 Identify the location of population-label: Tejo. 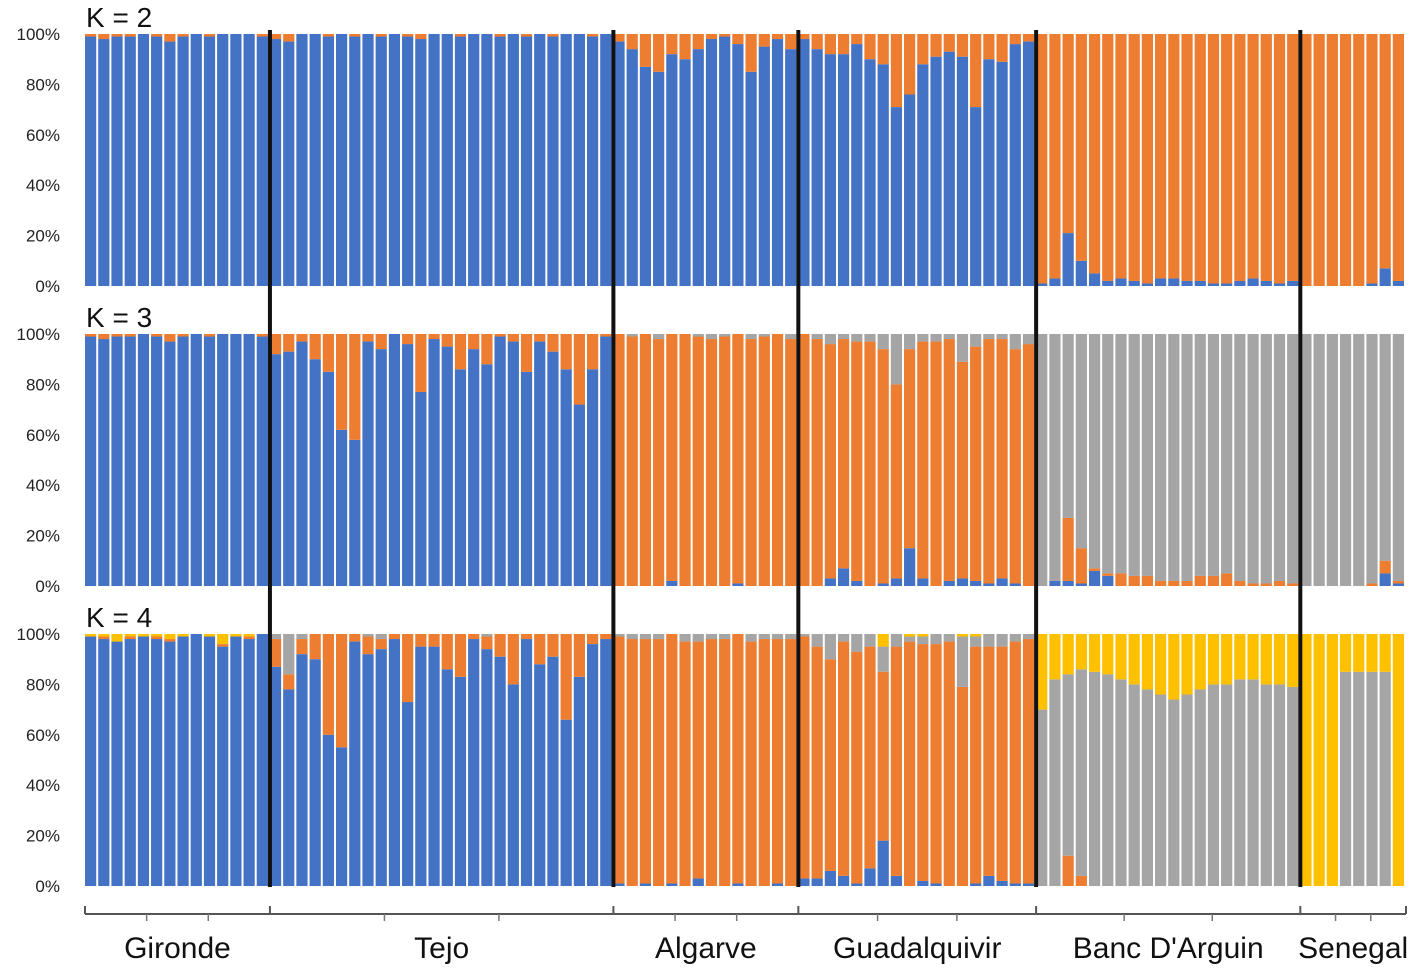
(441, 948).